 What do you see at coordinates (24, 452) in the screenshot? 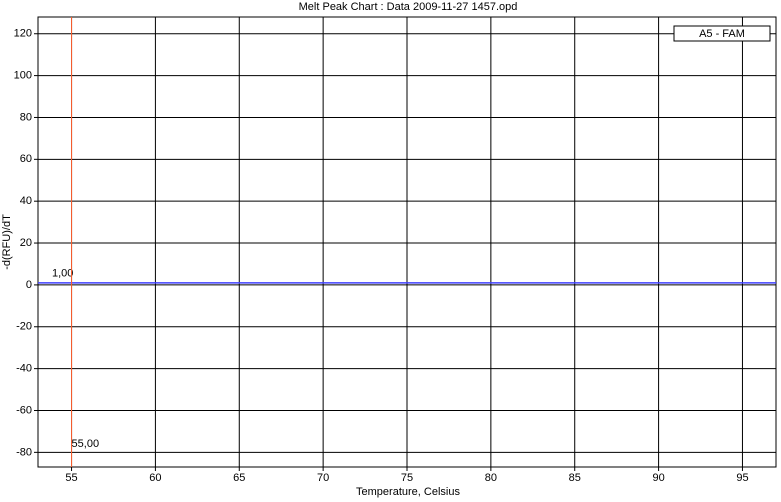
I see `y-tick-label: -80` at bounding box center [24, 452].